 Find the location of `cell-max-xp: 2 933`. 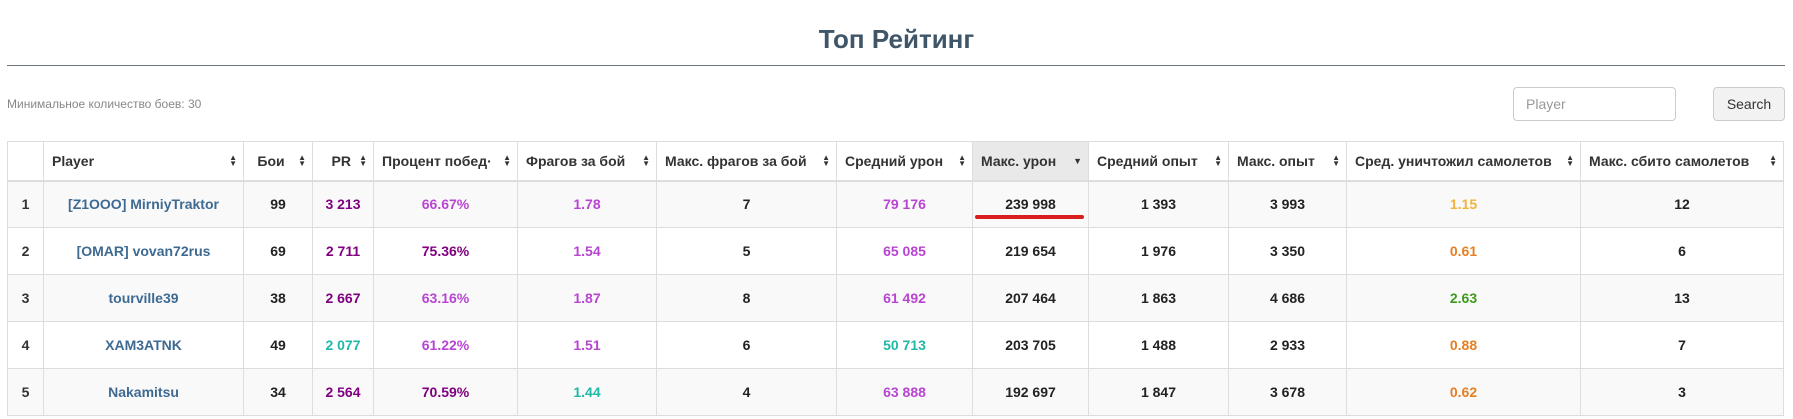

cell-max-xp: 2 933 is located at coordinates (1287, 345).